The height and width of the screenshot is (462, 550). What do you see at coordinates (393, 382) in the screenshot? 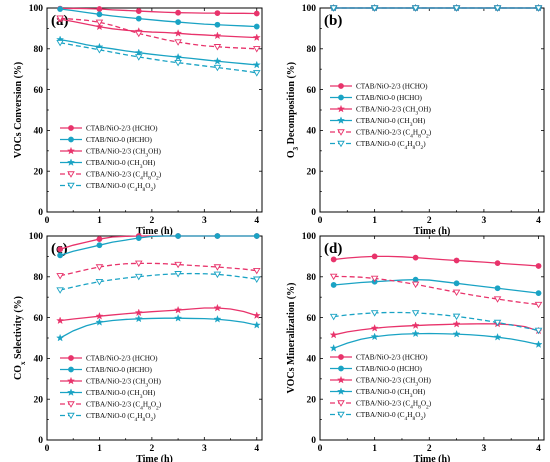
I see `legend-label: CTBA/NiO-2/3 (CH3OH)` at bounding box center [393, 382].